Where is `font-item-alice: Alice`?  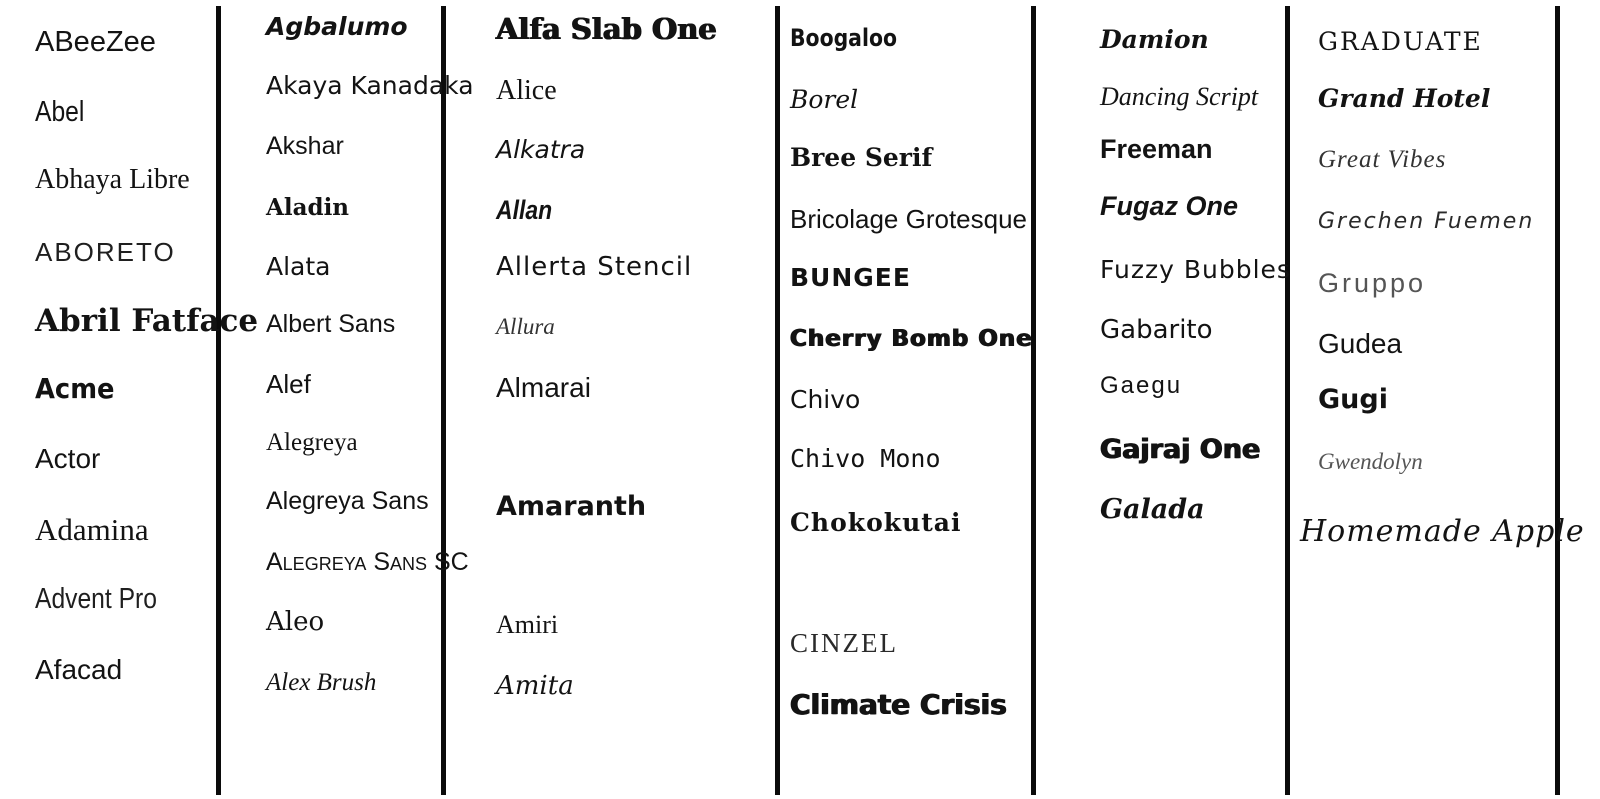 font-item-alice: Alice is located at coordinates (526, 90).